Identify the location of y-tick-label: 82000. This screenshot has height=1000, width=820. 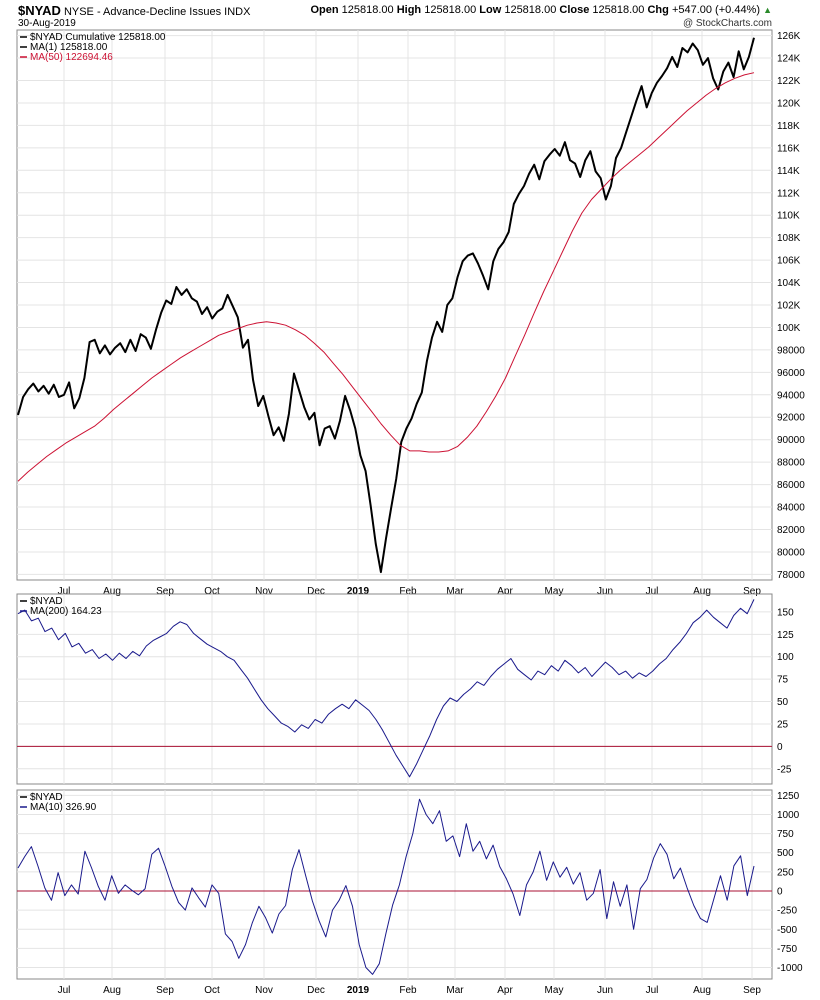
(791, 530).